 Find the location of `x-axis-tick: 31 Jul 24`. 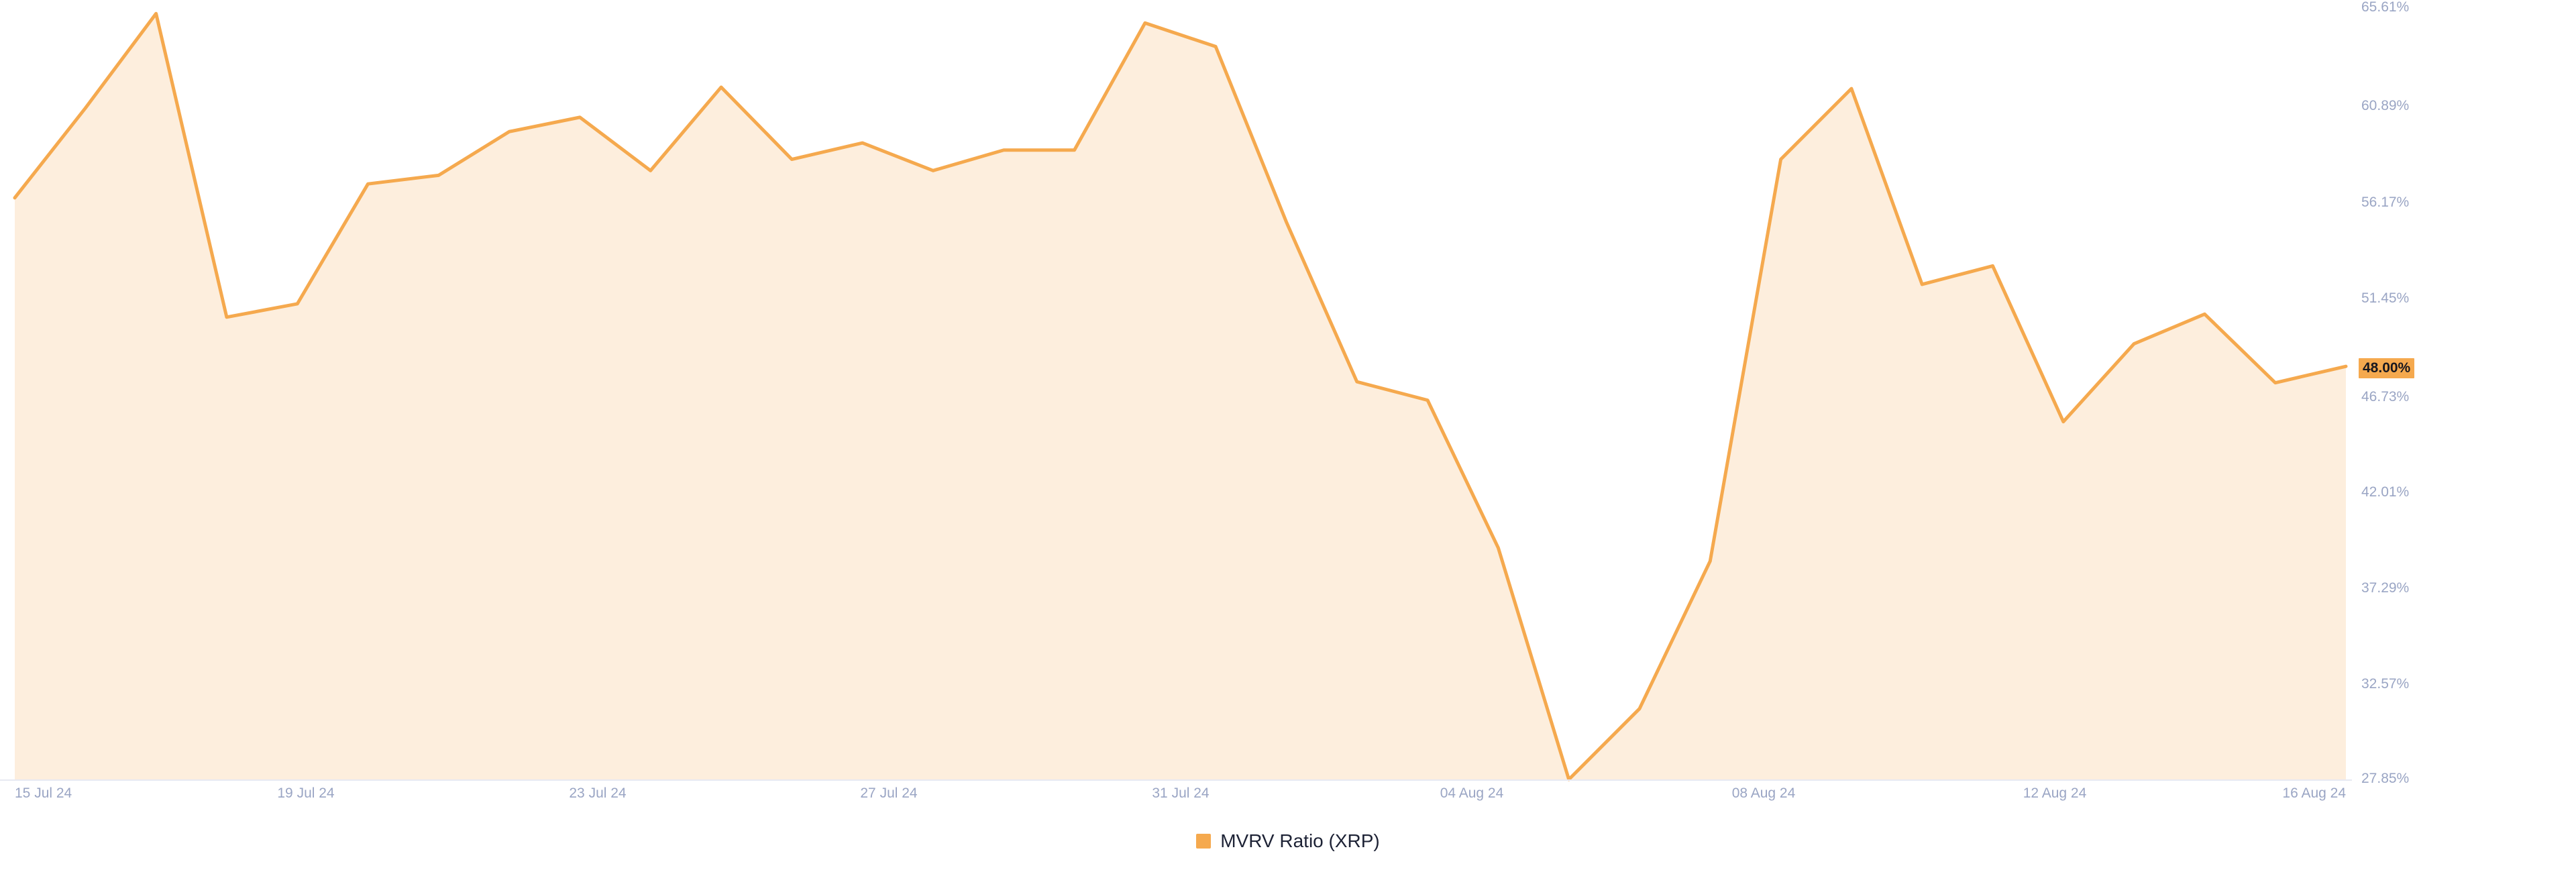

x-axis-tick: 31 Jul 24 is located at coordinates (1181, 793).